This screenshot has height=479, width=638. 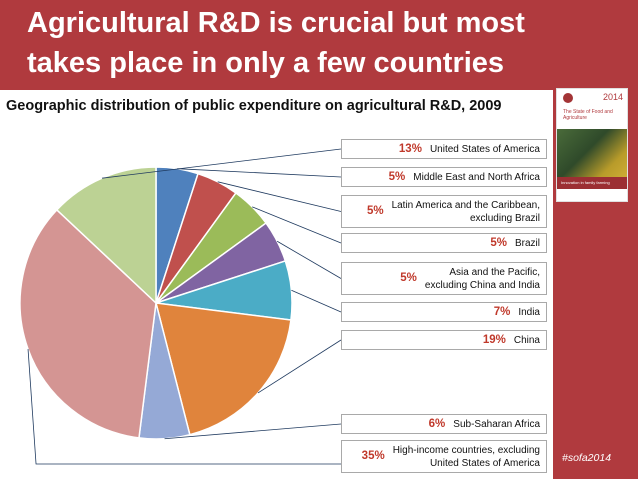 I want to click on slice-percent: 13%, so click(x=410, y=148).